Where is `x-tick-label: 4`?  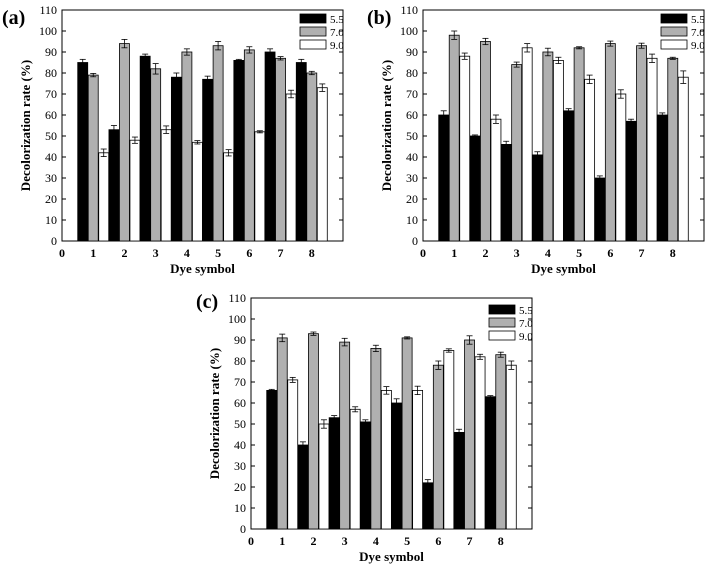
x-tick-label: 4 is located at coordinates (187, 253).